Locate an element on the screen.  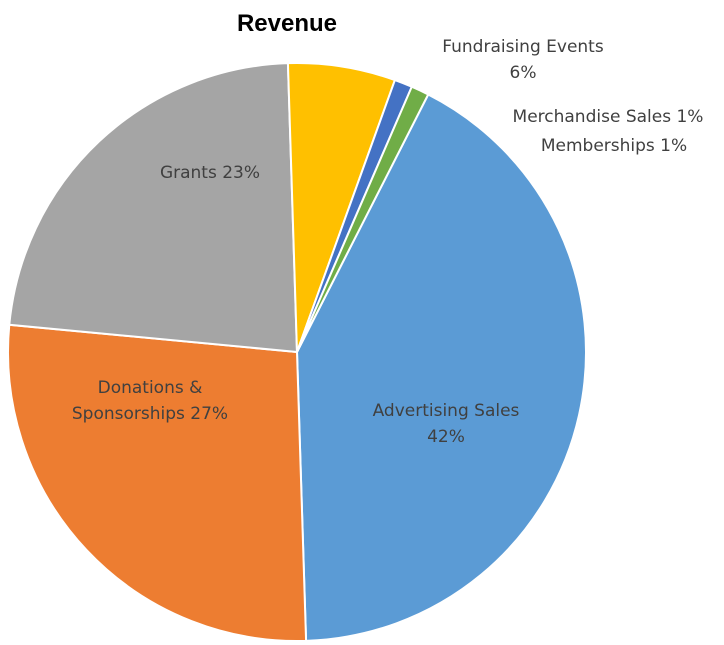
slice-label-grants: Grants 23% is located at coordinates (210, 173).